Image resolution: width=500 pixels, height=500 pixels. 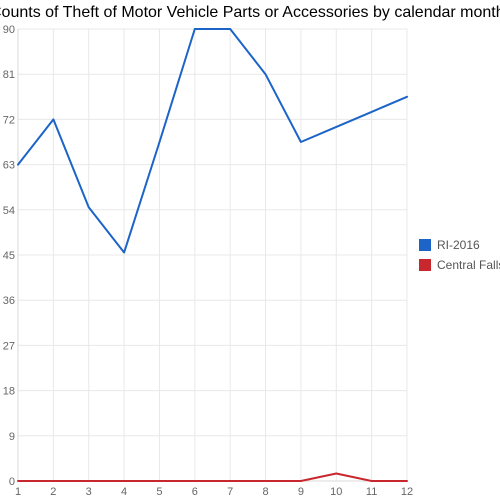 I want to click on y-tick-label: 45, so click(x=9, y=256).